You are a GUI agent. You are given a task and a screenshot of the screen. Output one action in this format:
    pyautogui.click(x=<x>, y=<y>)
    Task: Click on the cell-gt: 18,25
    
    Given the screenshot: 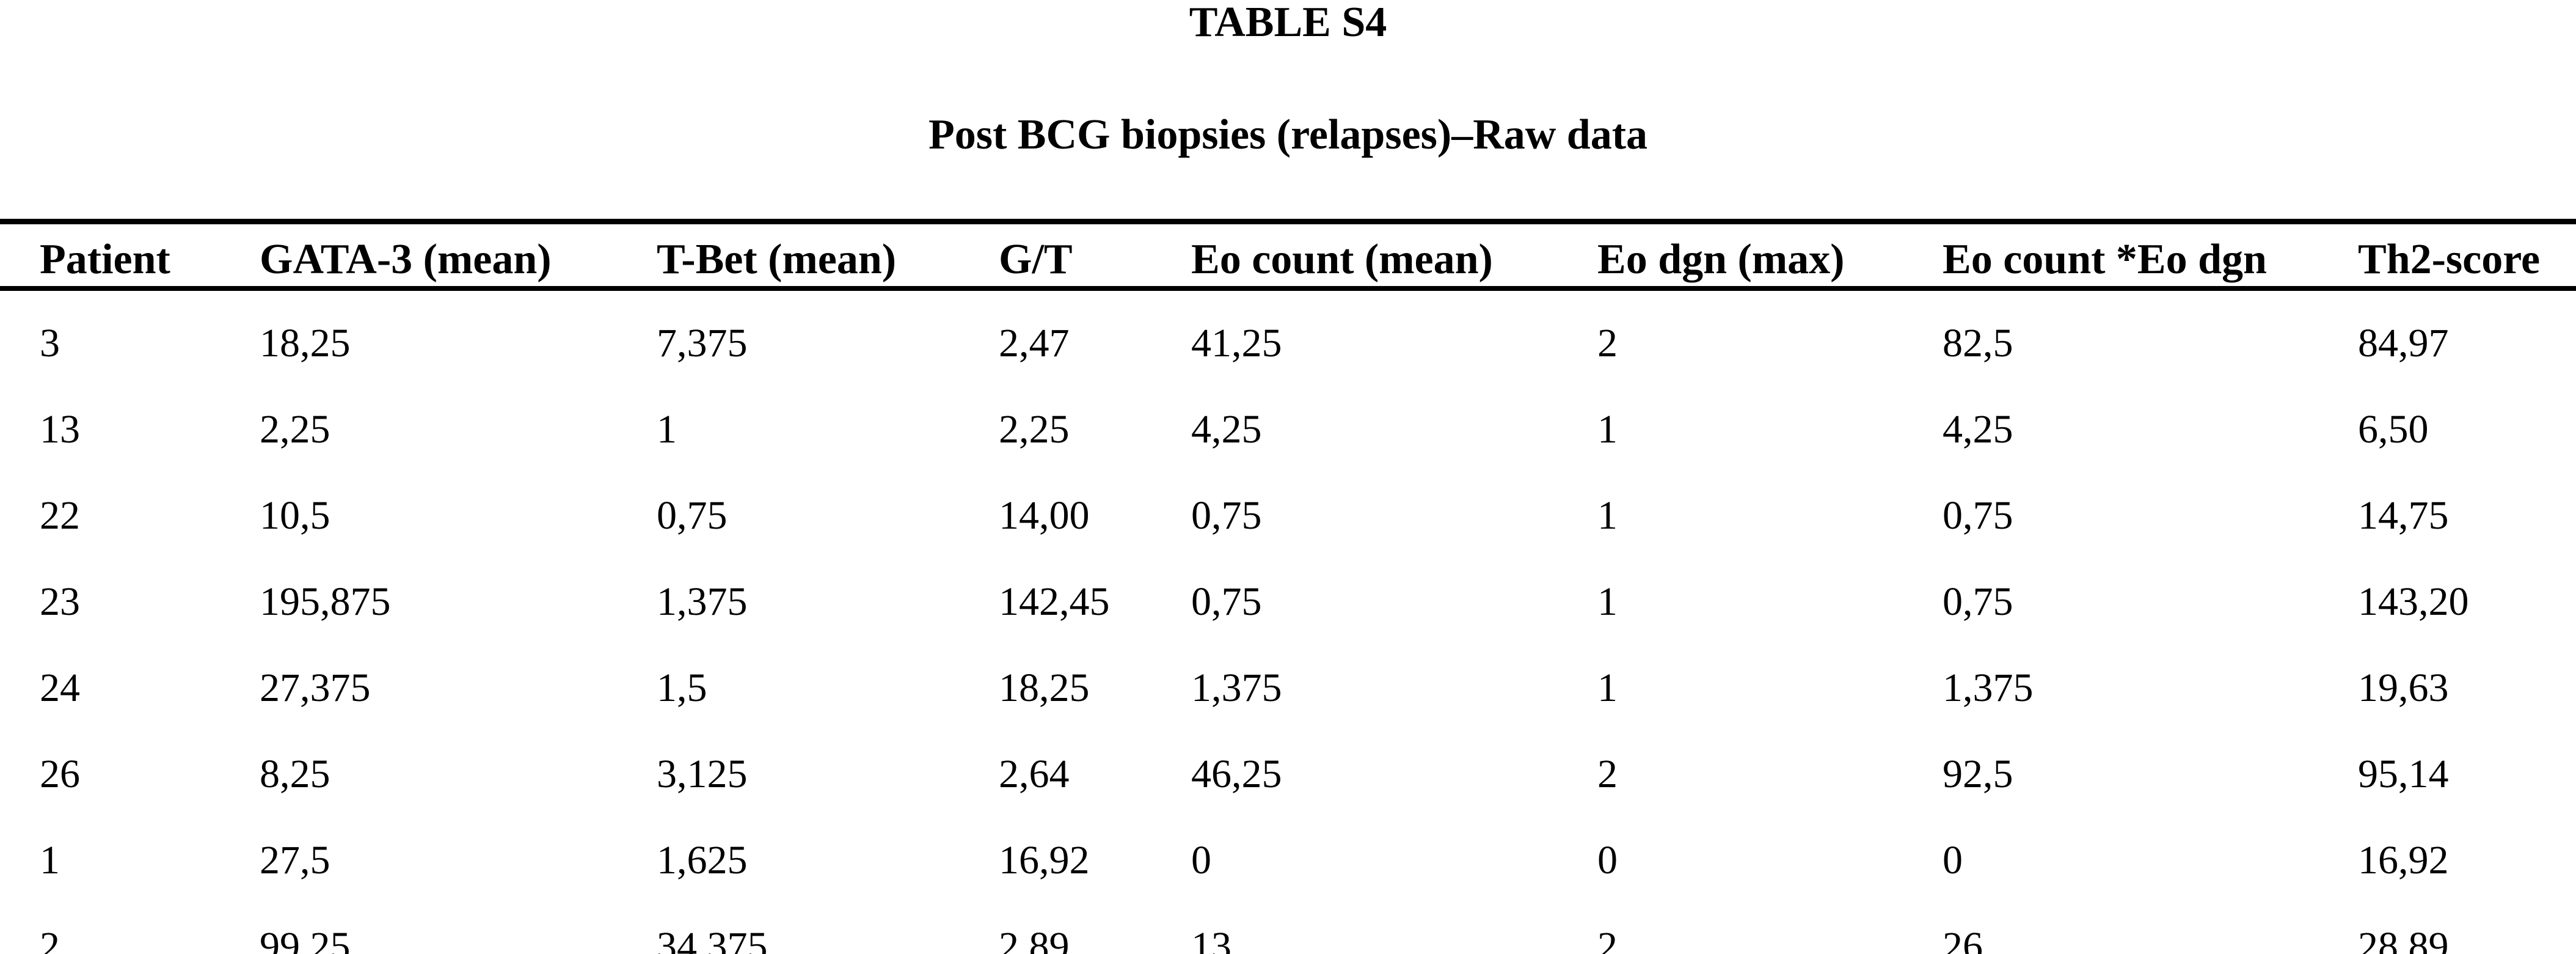 What is the action you would take?
    pyautogui.click(x=1044, y=688)
    